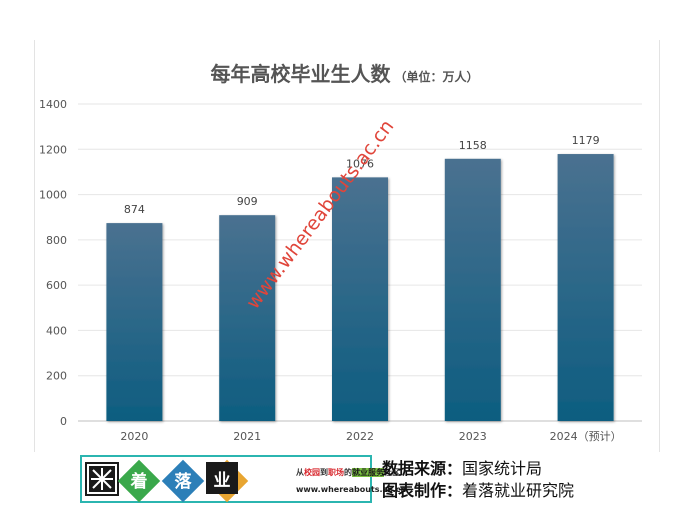 Image resolution: width=689 pixels, height=515 pixels. I want to click on slogan-part-0: 从, so click(300, 472).